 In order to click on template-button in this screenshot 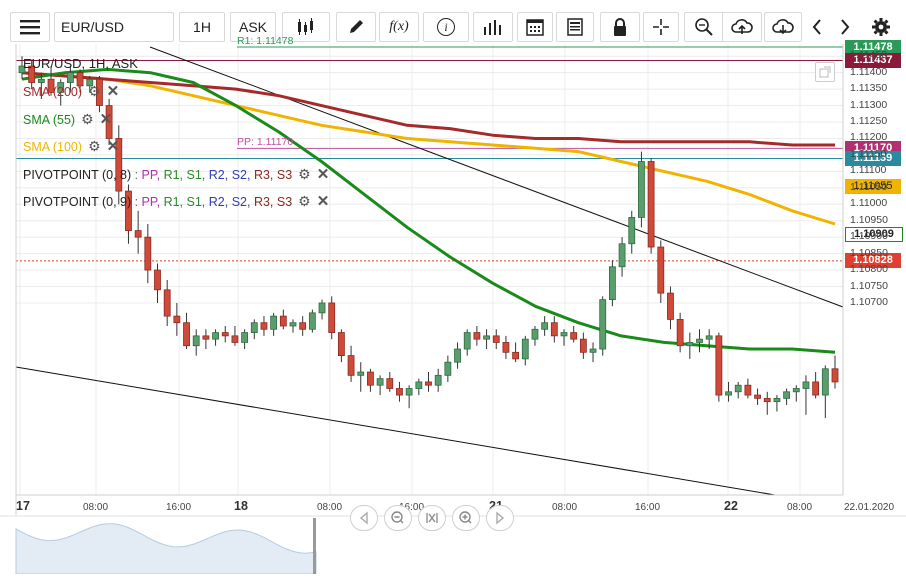, I will do `click(575, 27)`.